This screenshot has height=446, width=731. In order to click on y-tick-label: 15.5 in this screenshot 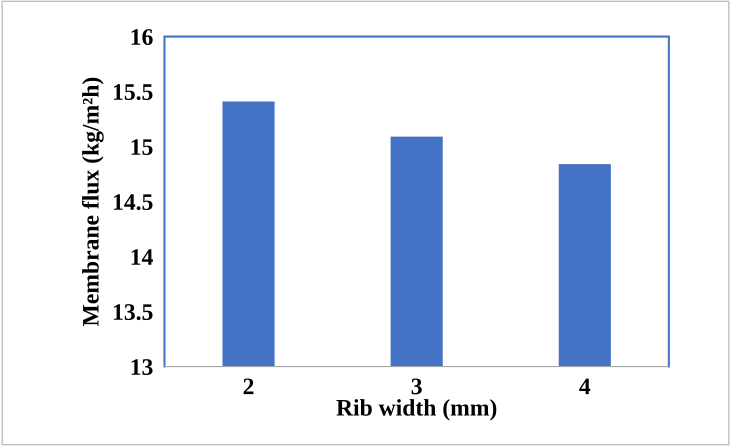, I will do `click(133, 92)`.